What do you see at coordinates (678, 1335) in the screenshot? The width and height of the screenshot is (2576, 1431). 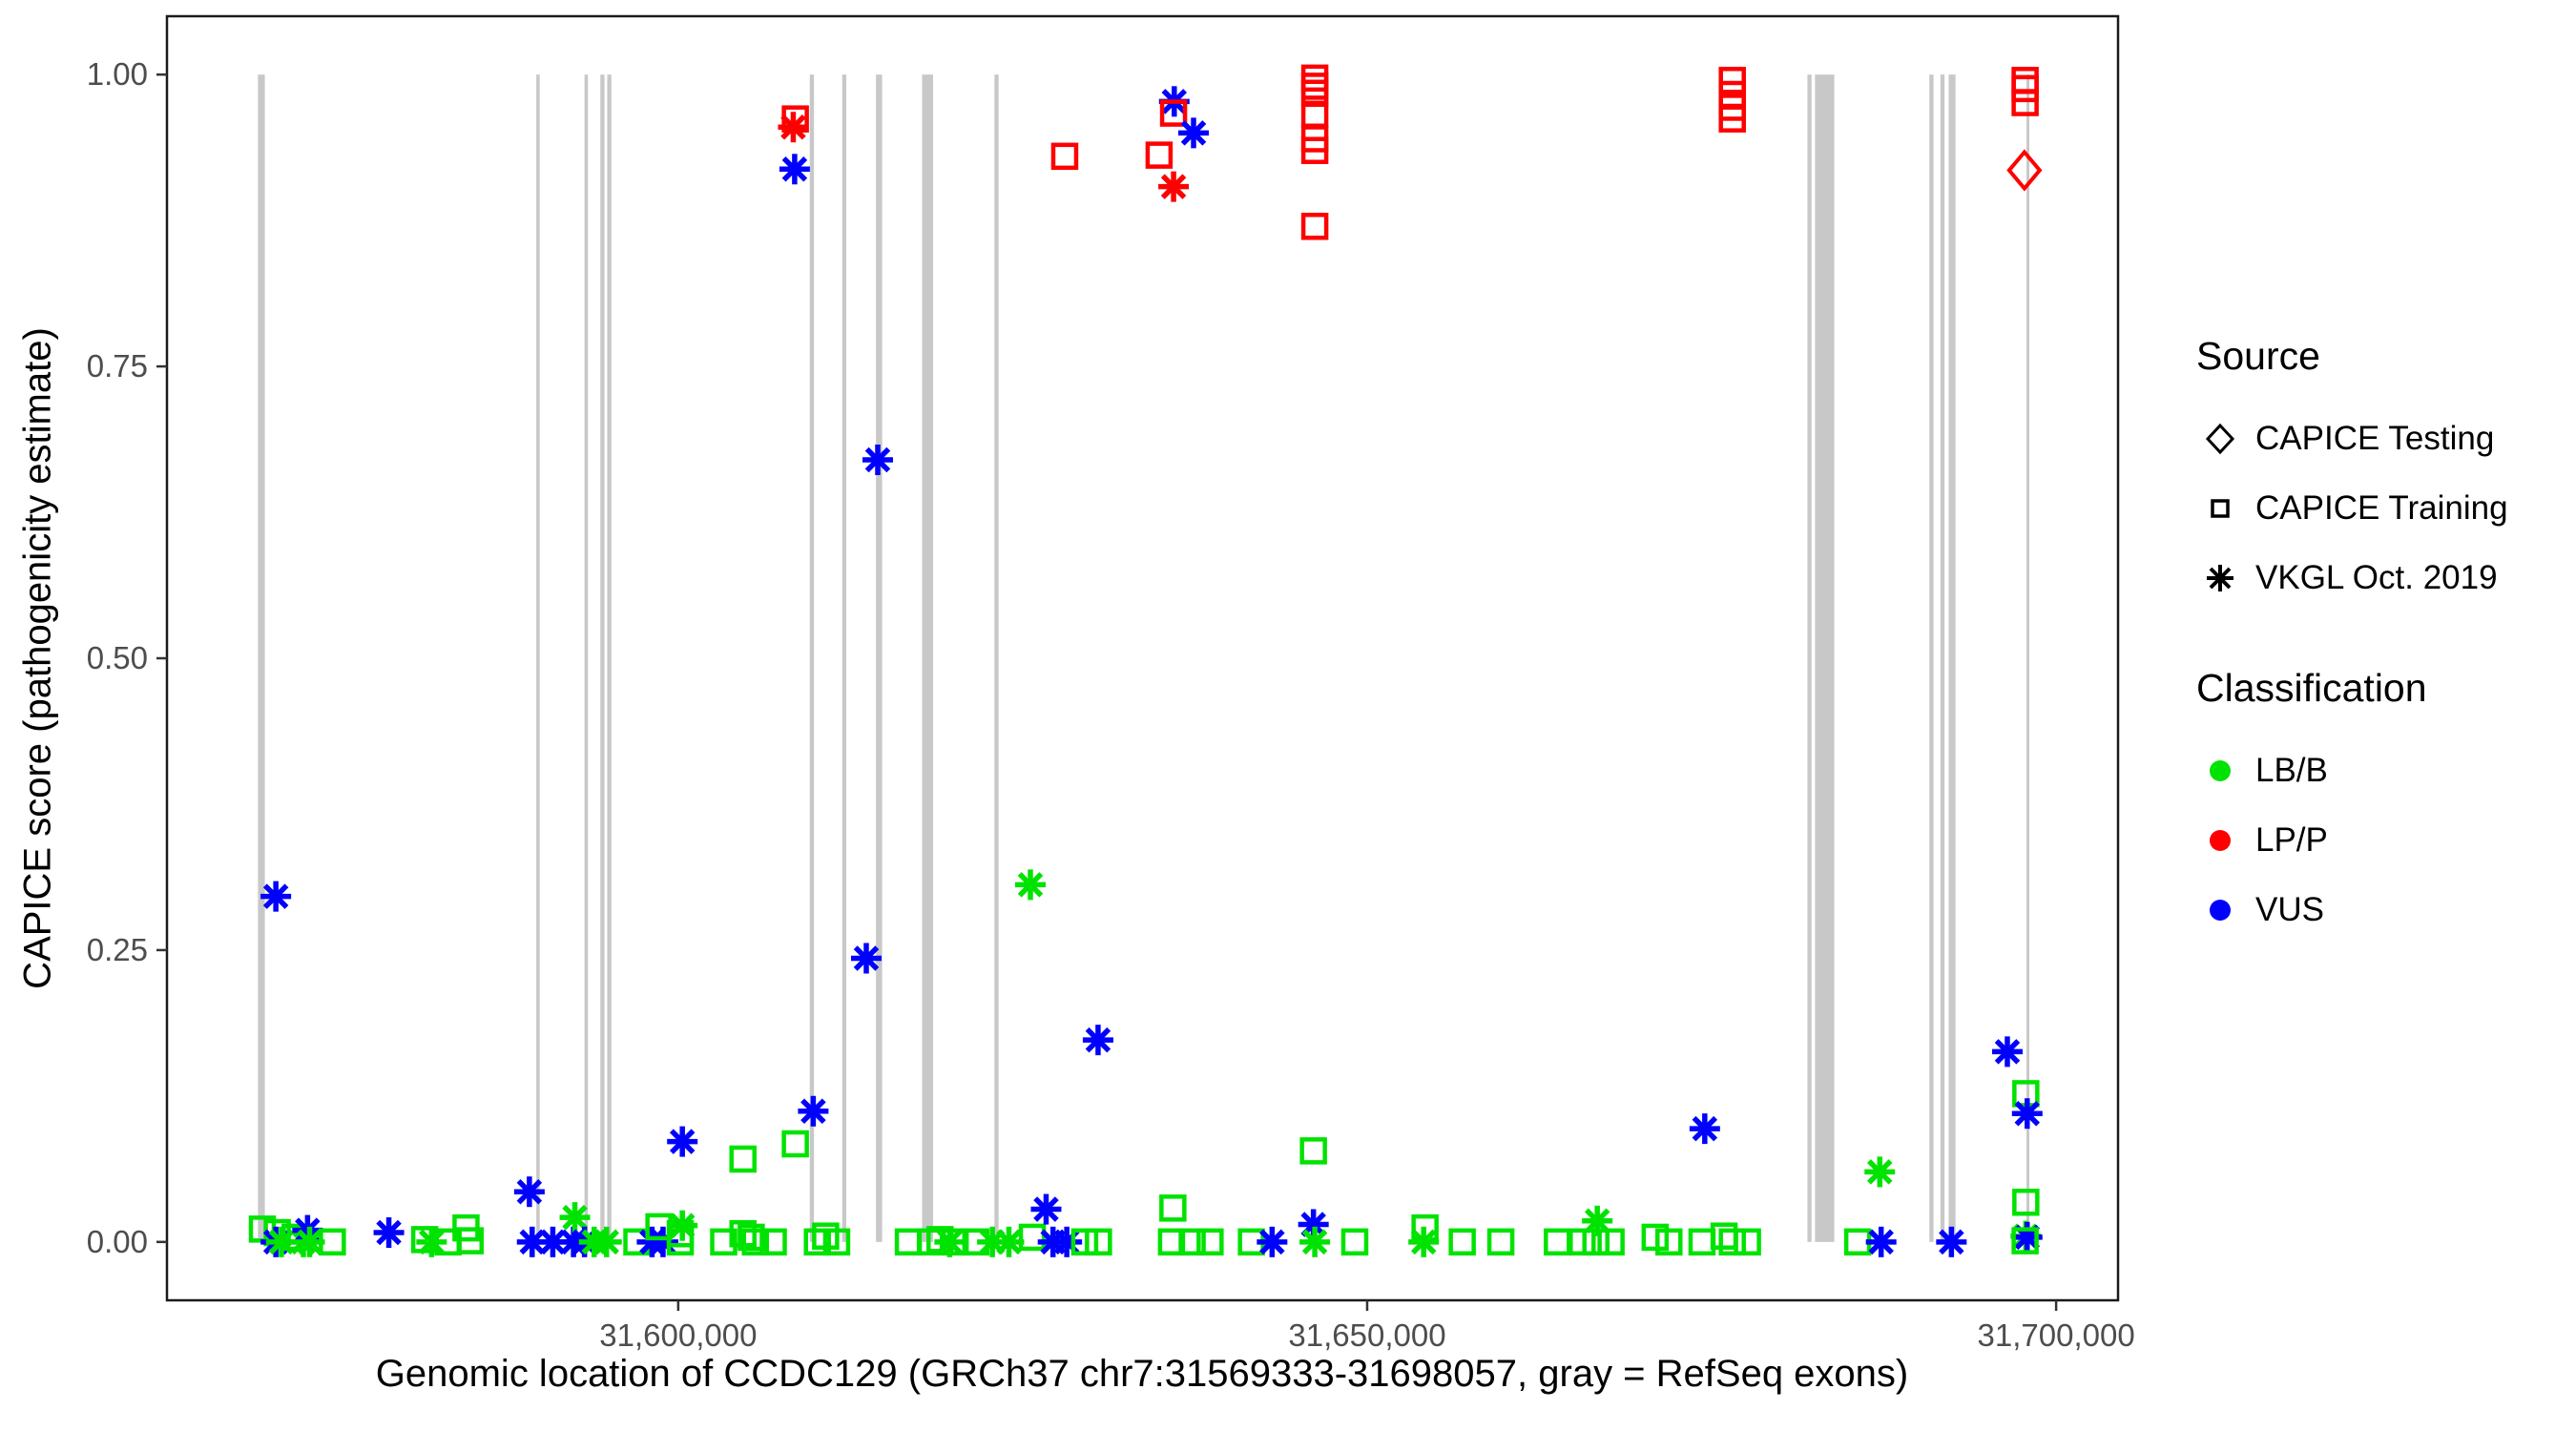 I see `x-tick-label: 31,600,000` at bounding box center [678, 1335].